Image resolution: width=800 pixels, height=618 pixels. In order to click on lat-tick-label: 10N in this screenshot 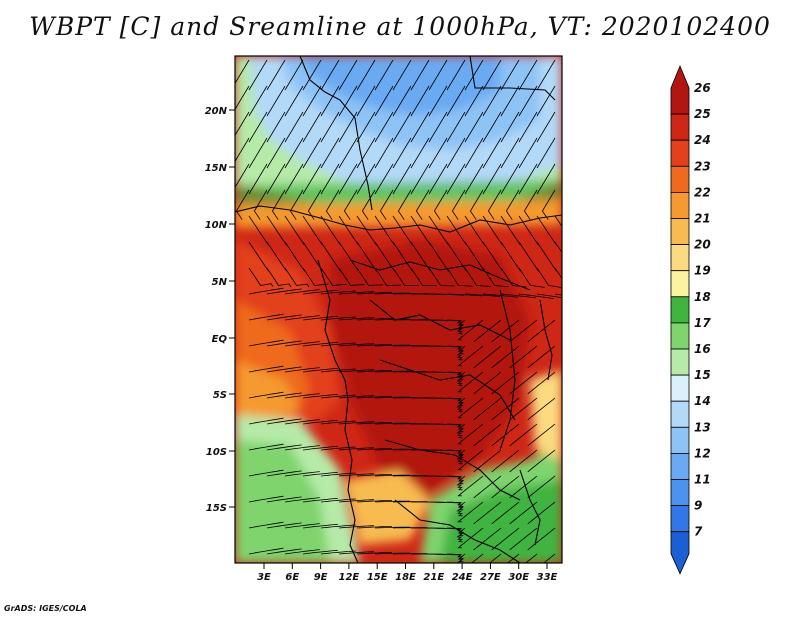, I will do `click(216, 225)`.